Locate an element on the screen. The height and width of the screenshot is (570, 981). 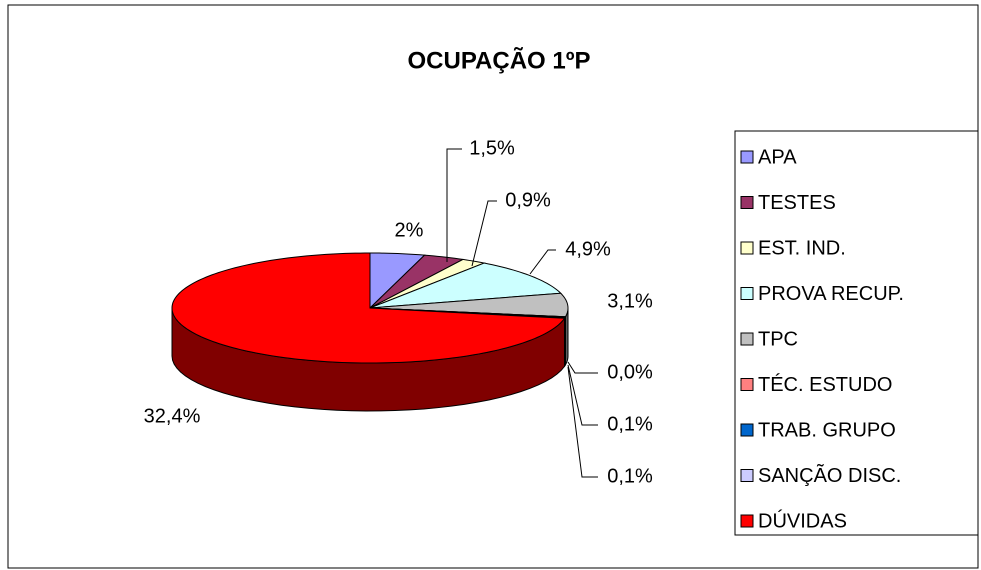
legend-label: SANÇÃO DISC. is located at coordinates (829, 475).